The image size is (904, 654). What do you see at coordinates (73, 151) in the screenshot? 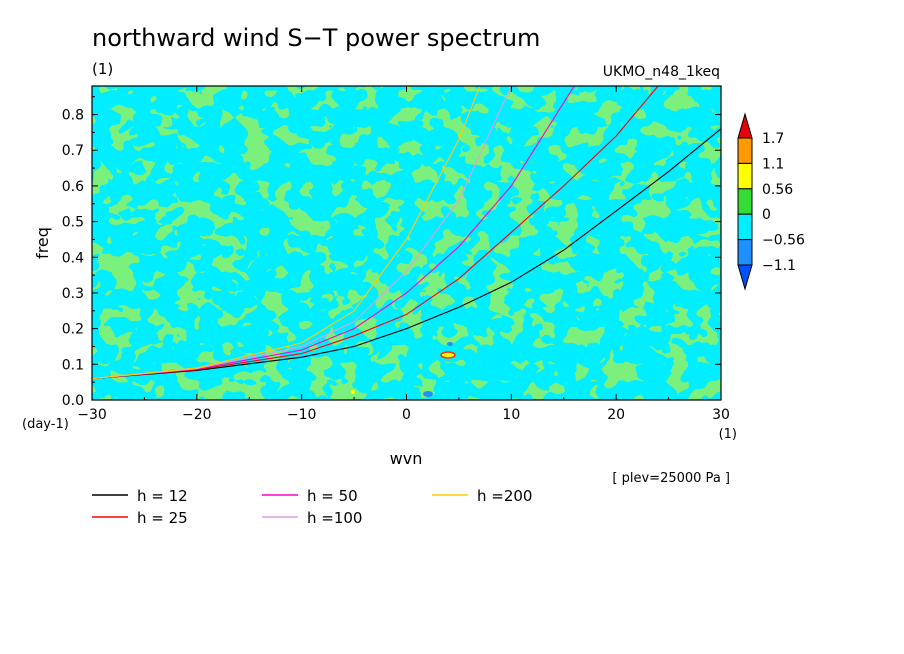
I see `y-tick-label: 0.7` at bounding box center [73, 151].